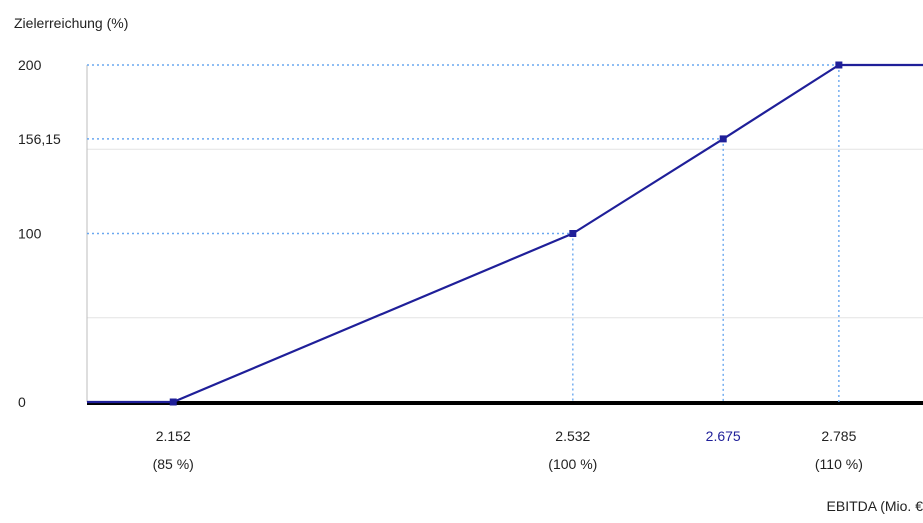 The height and width of the screenshot is (523, 923). Describe the element at coordinates (723, 436) in the screenshot. I see `x-tick-label-2: 2.675` at that location.